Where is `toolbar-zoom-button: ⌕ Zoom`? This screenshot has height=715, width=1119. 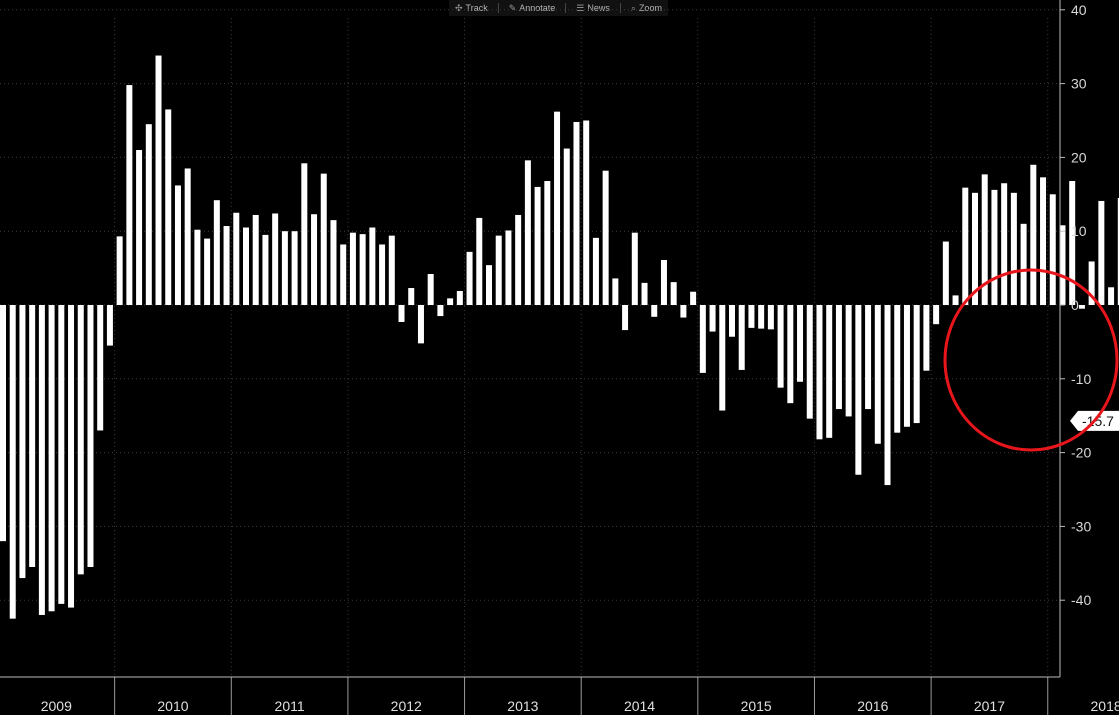
toolbar-zoom-button: ⌕ Zoom is located at coordinates (646, 8).